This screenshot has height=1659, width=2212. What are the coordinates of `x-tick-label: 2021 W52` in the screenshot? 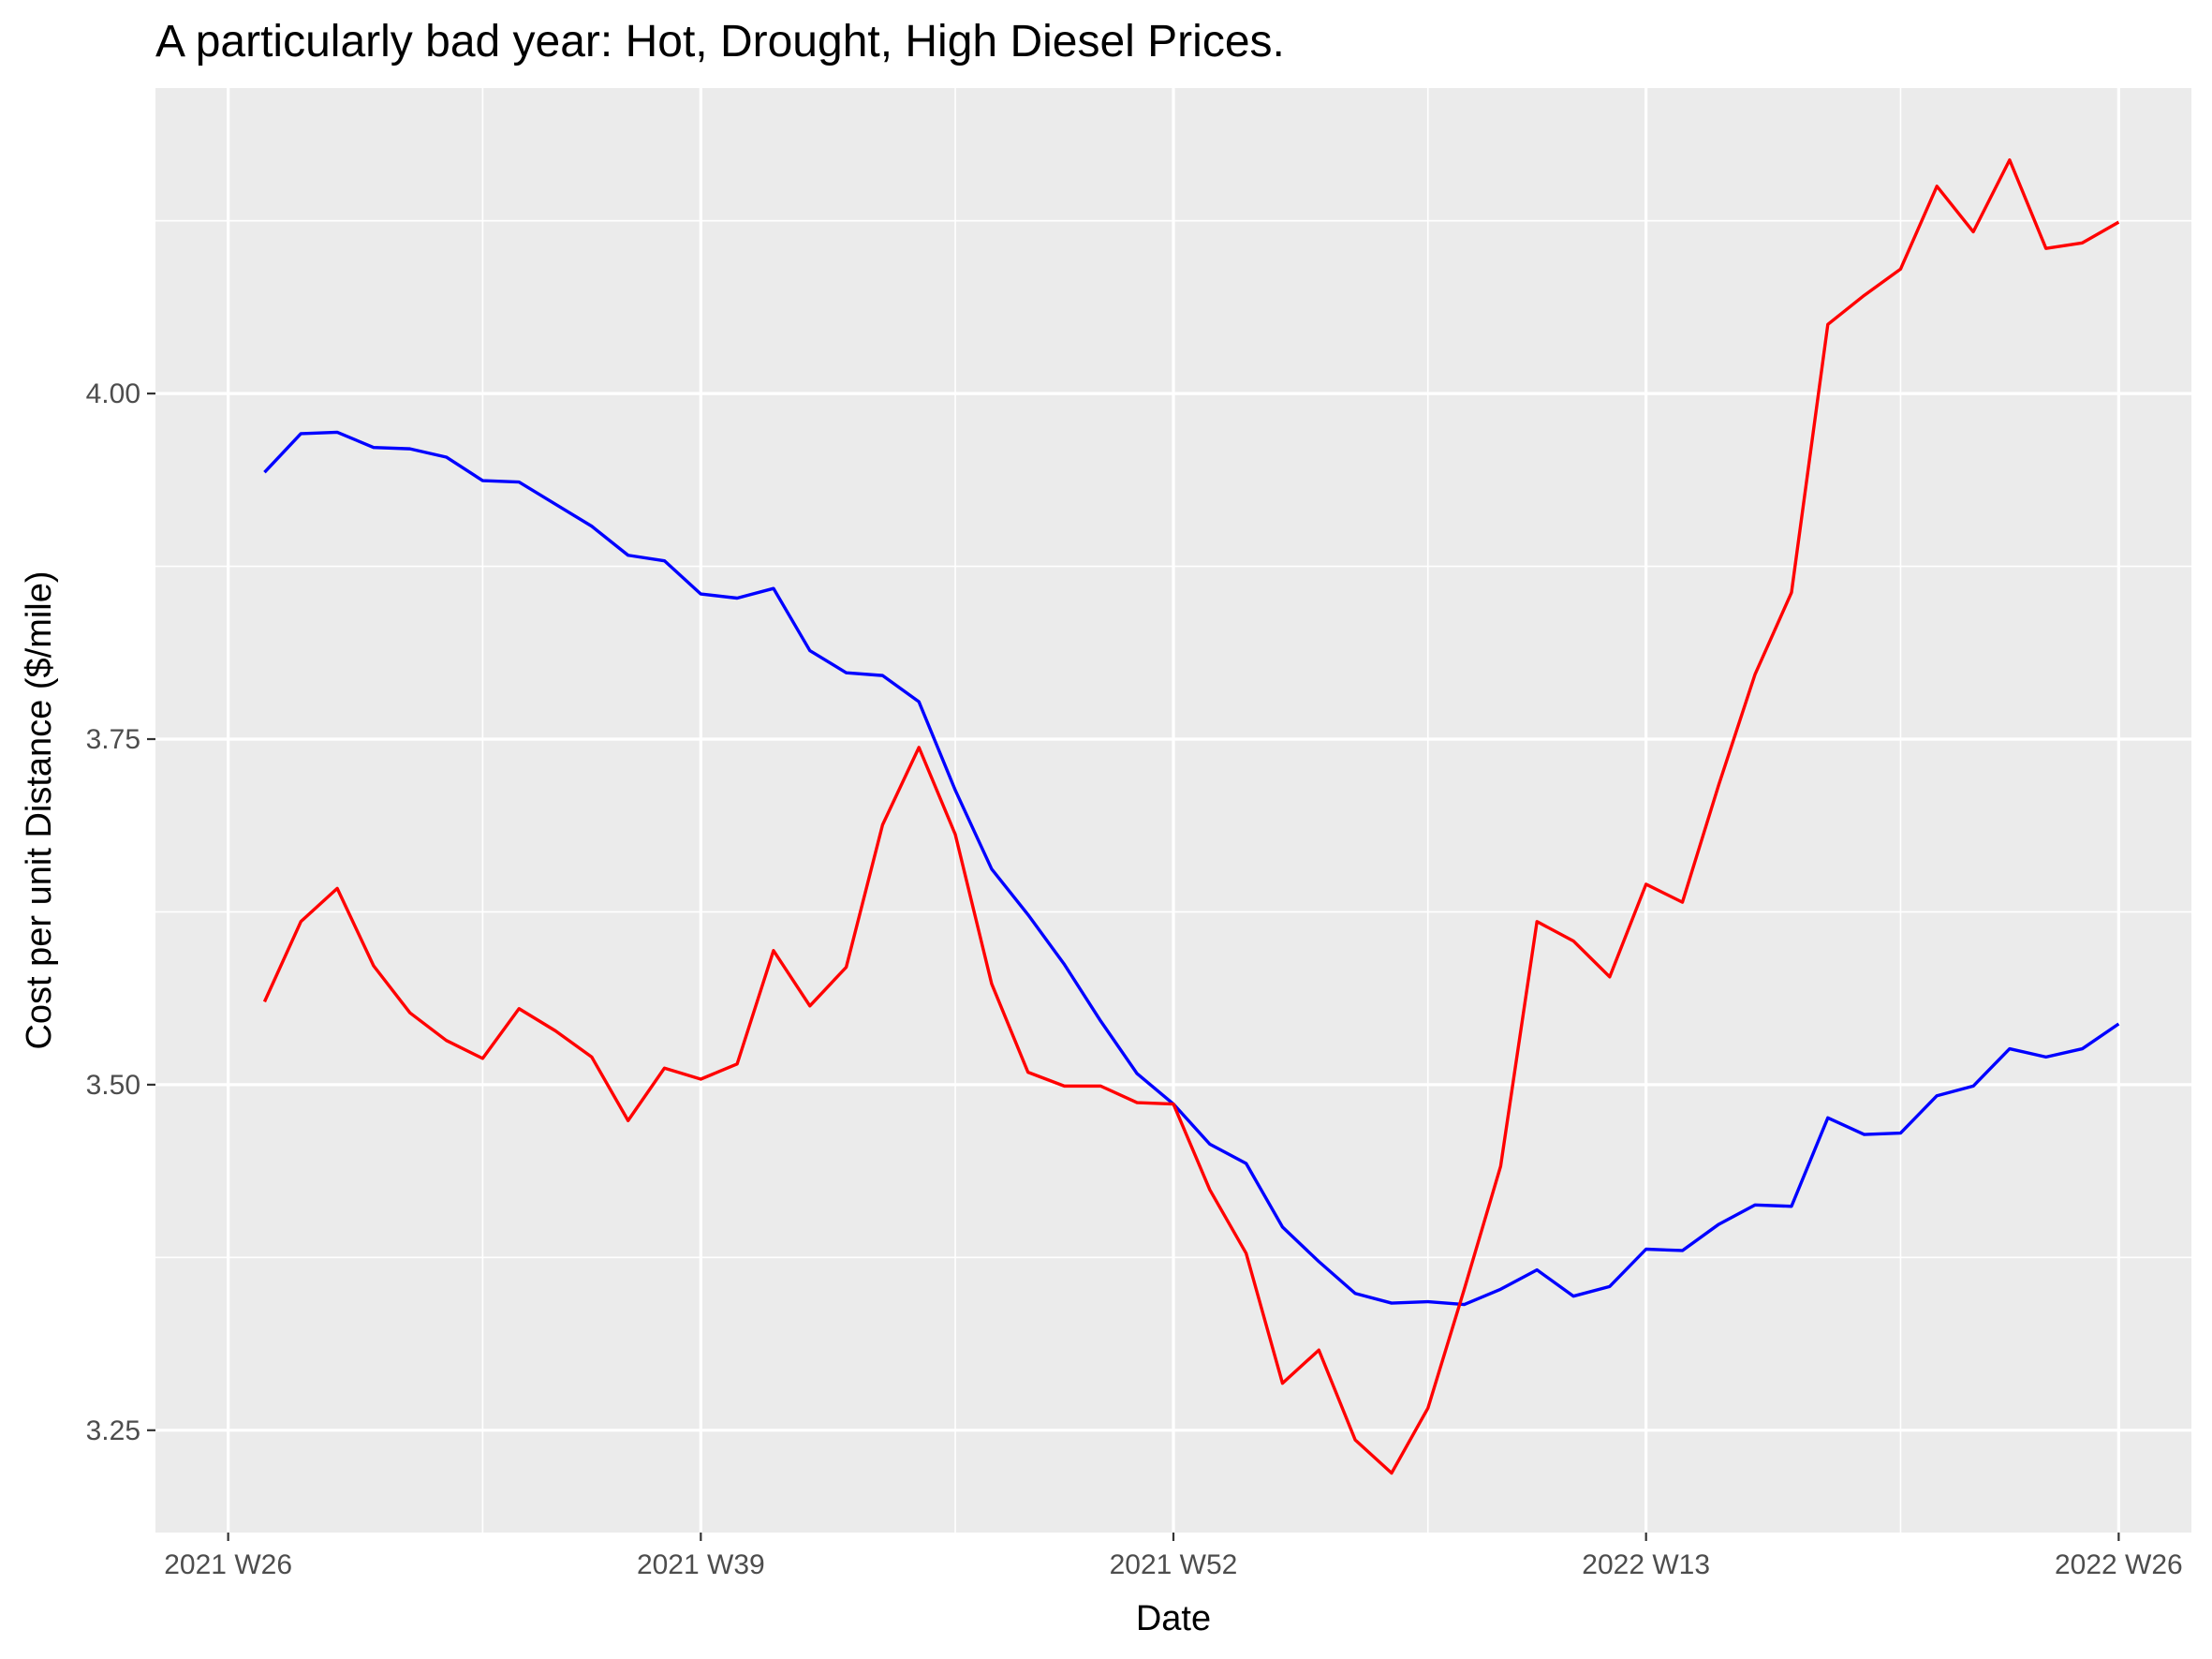 It's located at (1174, 1564).